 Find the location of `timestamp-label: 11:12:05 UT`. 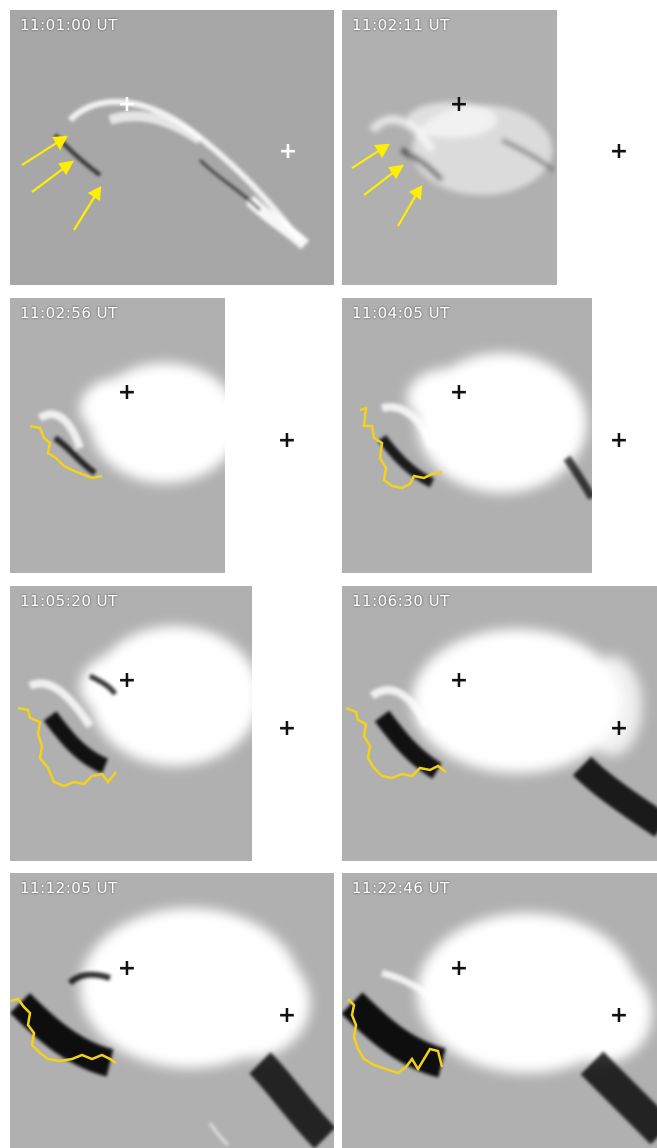

timestamp-label: 11:12:05 UT is located at coordinates (69, 888).